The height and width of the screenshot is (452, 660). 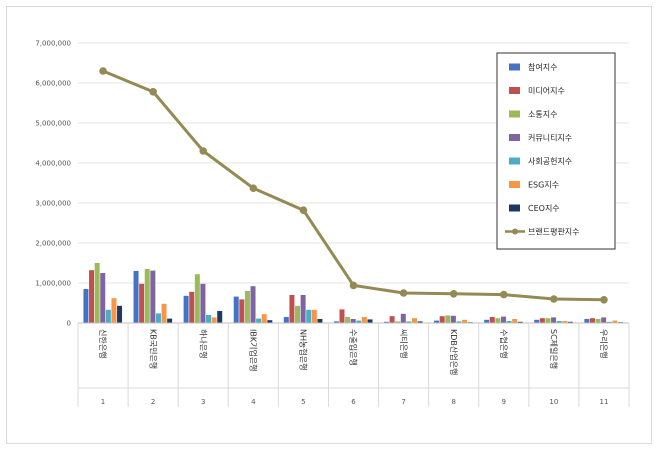 I want to click on category-number: 9, so click(x=504, y=402).